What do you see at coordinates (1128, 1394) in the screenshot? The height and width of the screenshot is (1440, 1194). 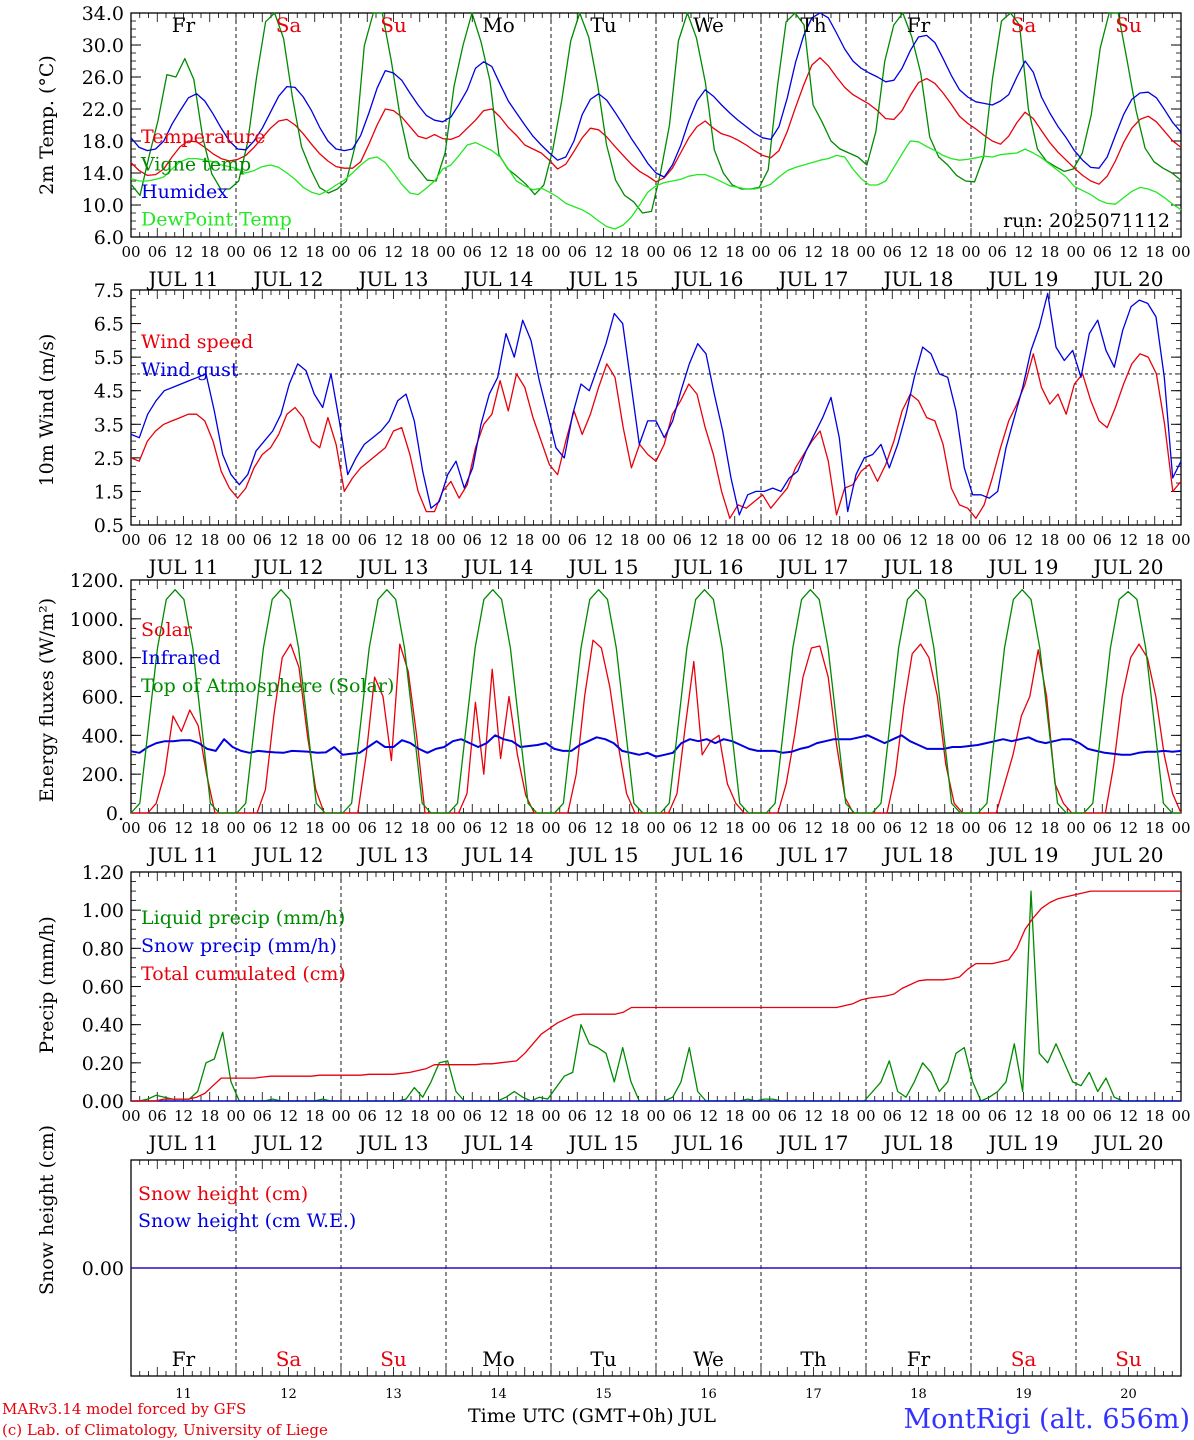 I see `day-number-label: 20` at bounding box center [1128, 1394].